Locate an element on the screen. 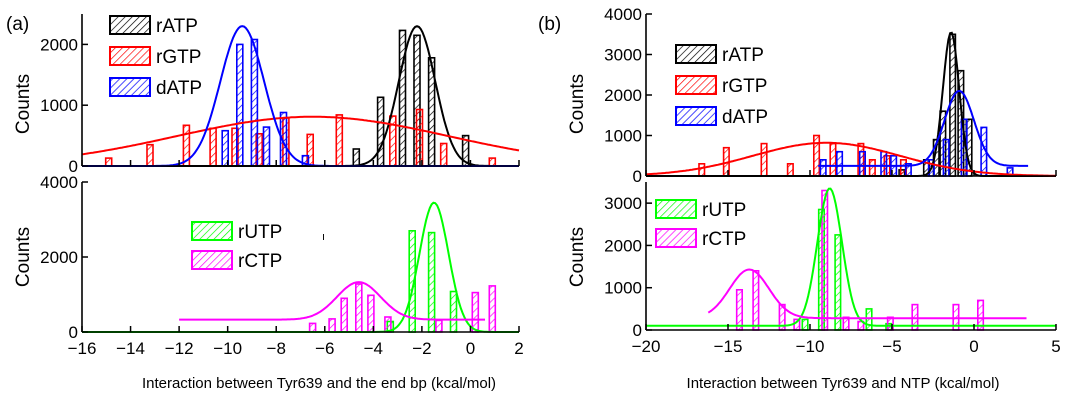 The height and width of the screenshot is (397, 1086). chart-1-x-tick-label-1: −15 is located at coordinates (728, 346).